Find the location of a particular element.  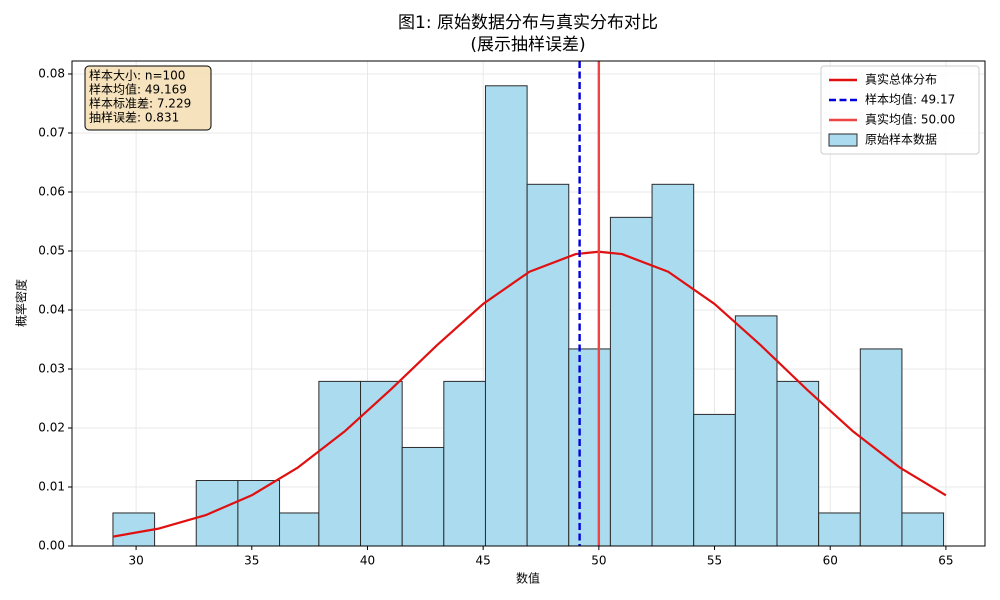

y-tick-label: 0.06 is located at coordinates (51, 191).